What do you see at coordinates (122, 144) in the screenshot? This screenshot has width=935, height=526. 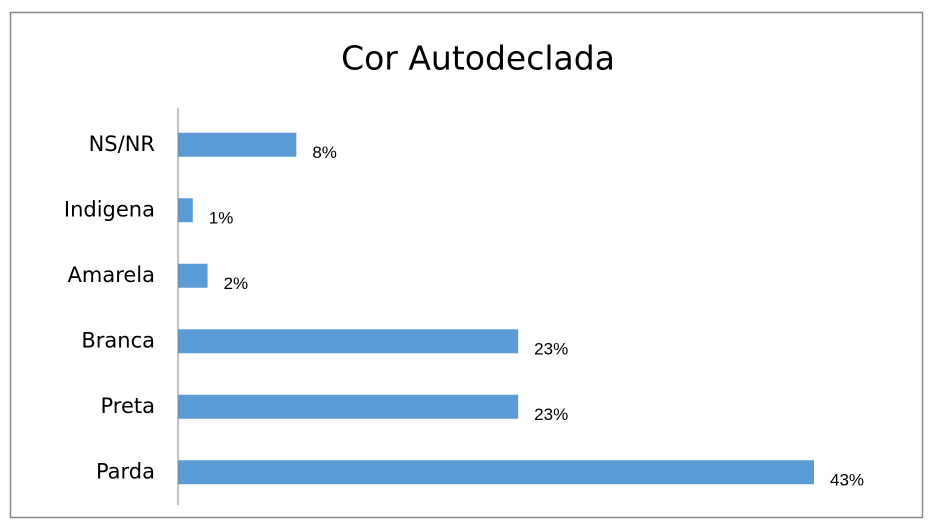 I see `y-tick-label: NS/NR` at bounding box center [122, 144].